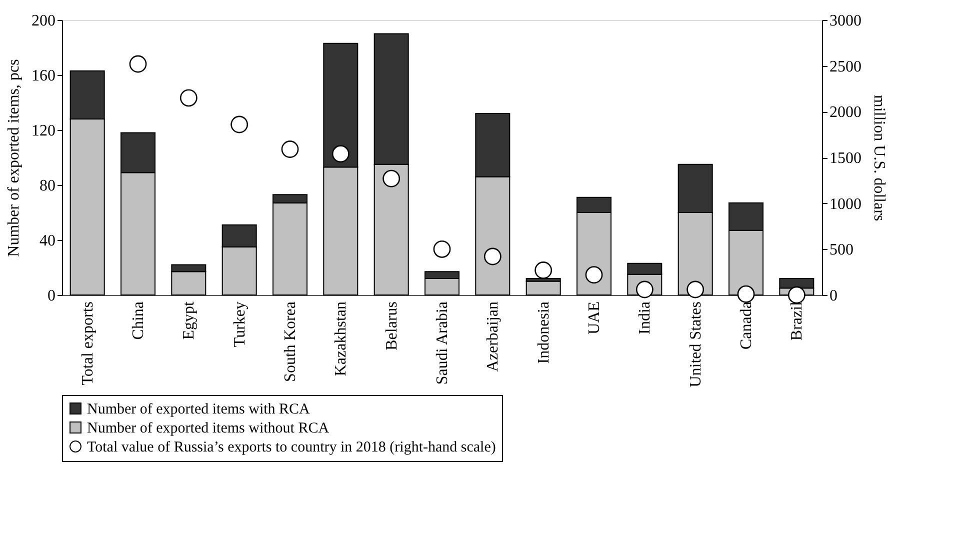 Image resolution: width=955 pixels, height=539 pixels. I want to click on x-tick-label: India, so click(645, 318).